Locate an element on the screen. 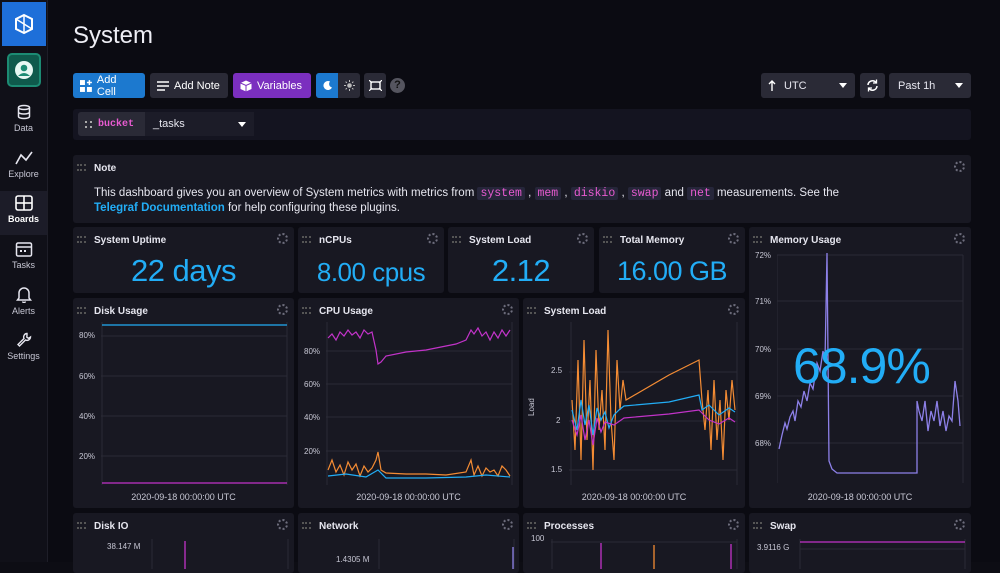  total-memory-cell: Total Memory 16.00 GB is located at coordinates (672, 260).